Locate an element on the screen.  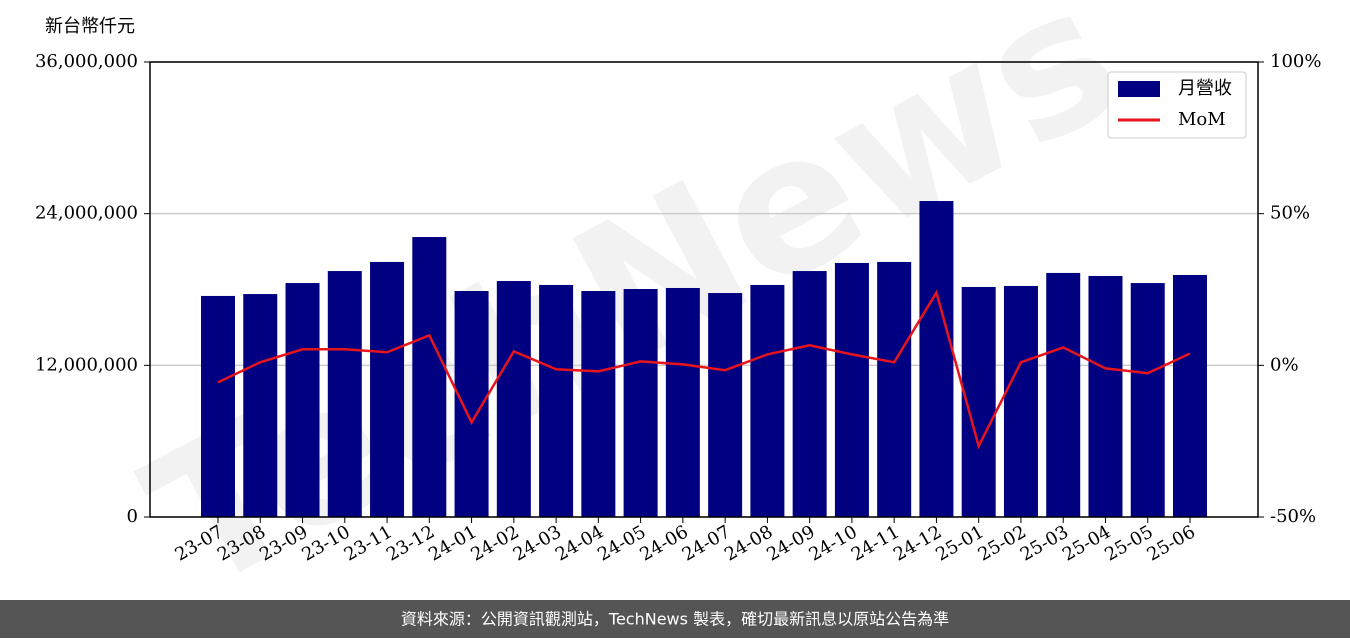
y-tick-label: 36,000,000 is located at coordinates (86, 61).